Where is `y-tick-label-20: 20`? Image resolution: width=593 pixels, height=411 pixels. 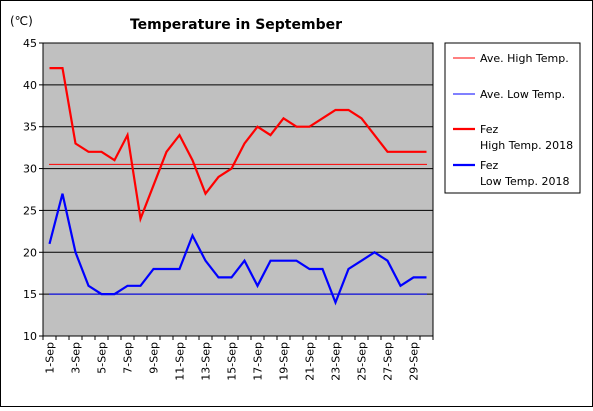 y-tick-label-20: 20 is located at coordinates (30, 252).